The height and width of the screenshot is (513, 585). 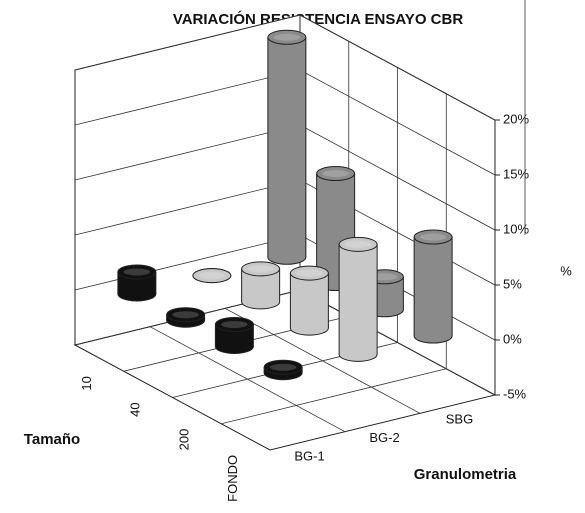 What do you see at coordinates (183, 440) in the screenshot?
I see `x-tick-label: 200` at bounding box center [183, 440].